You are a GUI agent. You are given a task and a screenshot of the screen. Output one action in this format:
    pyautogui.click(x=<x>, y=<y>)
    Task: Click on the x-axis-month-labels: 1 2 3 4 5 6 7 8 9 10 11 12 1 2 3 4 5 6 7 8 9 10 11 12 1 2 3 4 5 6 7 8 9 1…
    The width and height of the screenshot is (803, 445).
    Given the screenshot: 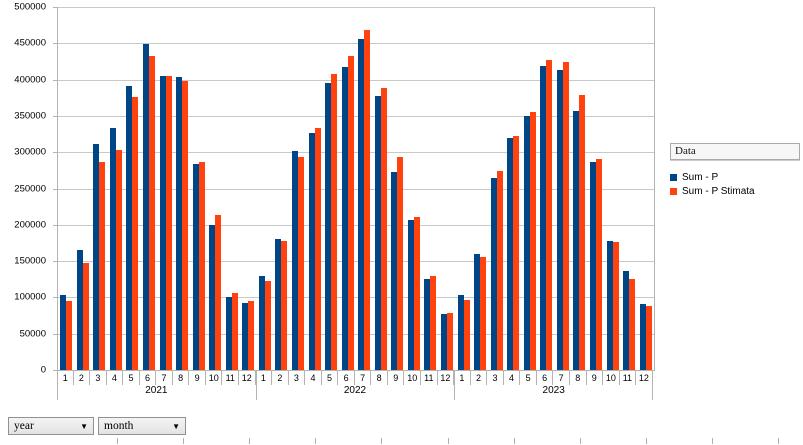 What is the action you would take?
    pyautogui.click(x=355, y=377)
    